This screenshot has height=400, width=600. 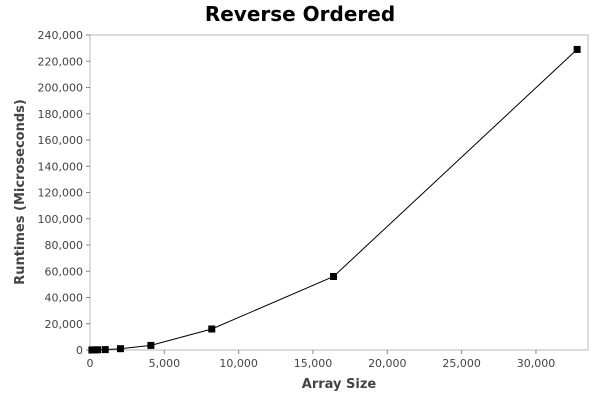 What do you see at coordinates (165, 363) in the screenshot?
I see `x-tick-label: 5,000` at bounding box center [165, 363].